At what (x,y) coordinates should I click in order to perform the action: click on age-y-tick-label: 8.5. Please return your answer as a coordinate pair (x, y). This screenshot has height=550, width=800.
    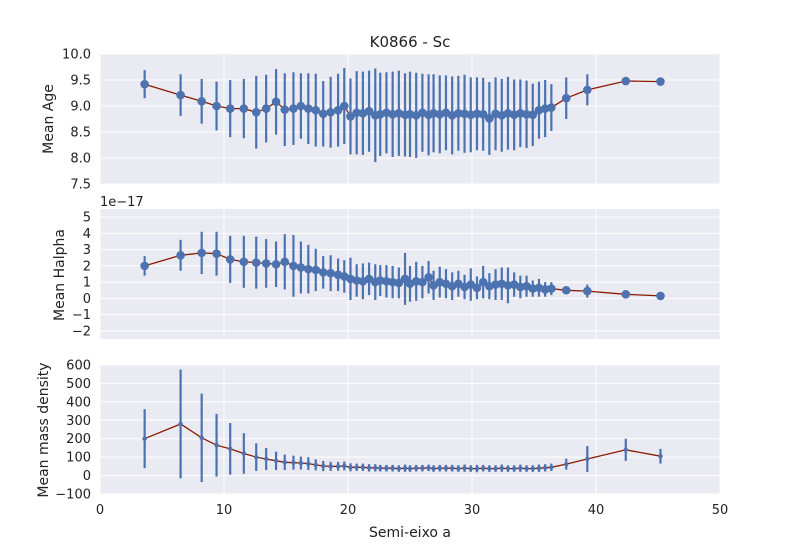
    Looking at the image, I should click on (80, 133).